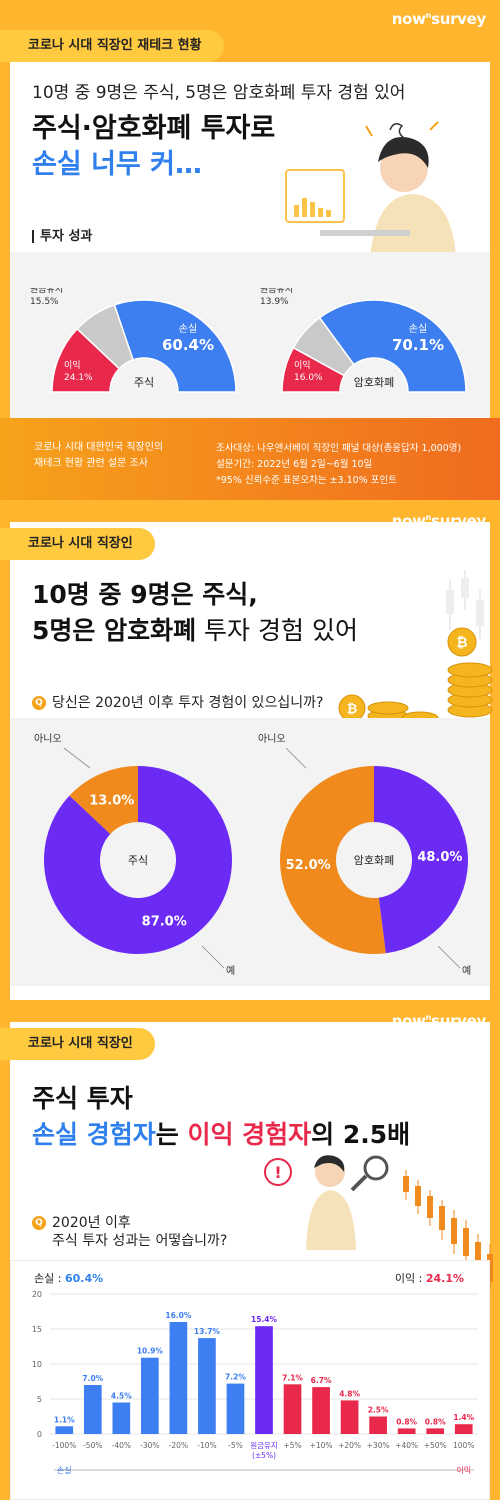  Describe the element at coordinates (439, 857) in the screenshot. I see `yes-value: 48.0%` at that location.